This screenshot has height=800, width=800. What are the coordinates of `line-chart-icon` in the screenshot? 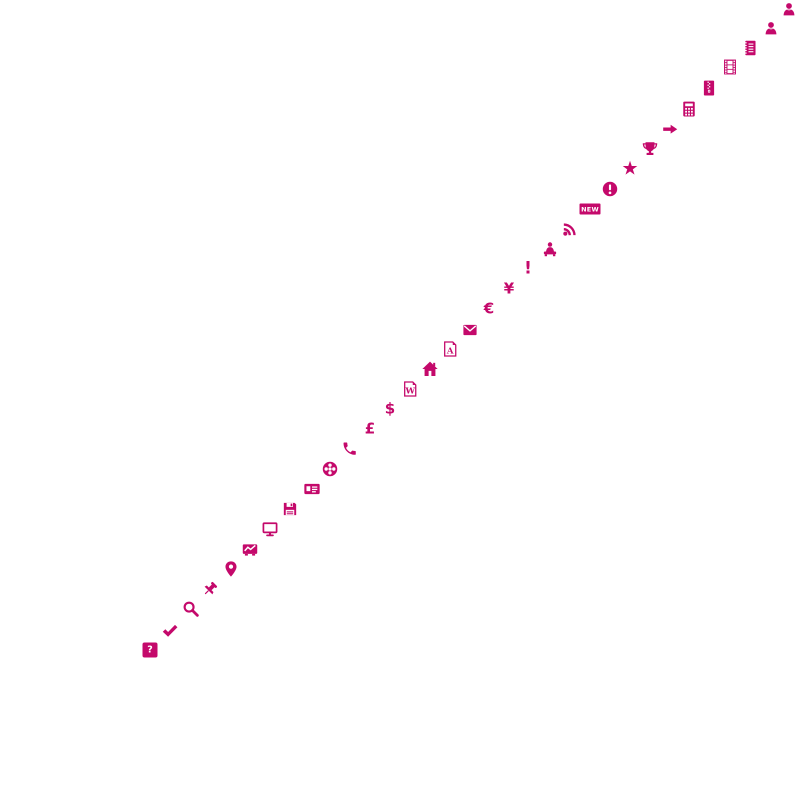 It's located at (250, 549).